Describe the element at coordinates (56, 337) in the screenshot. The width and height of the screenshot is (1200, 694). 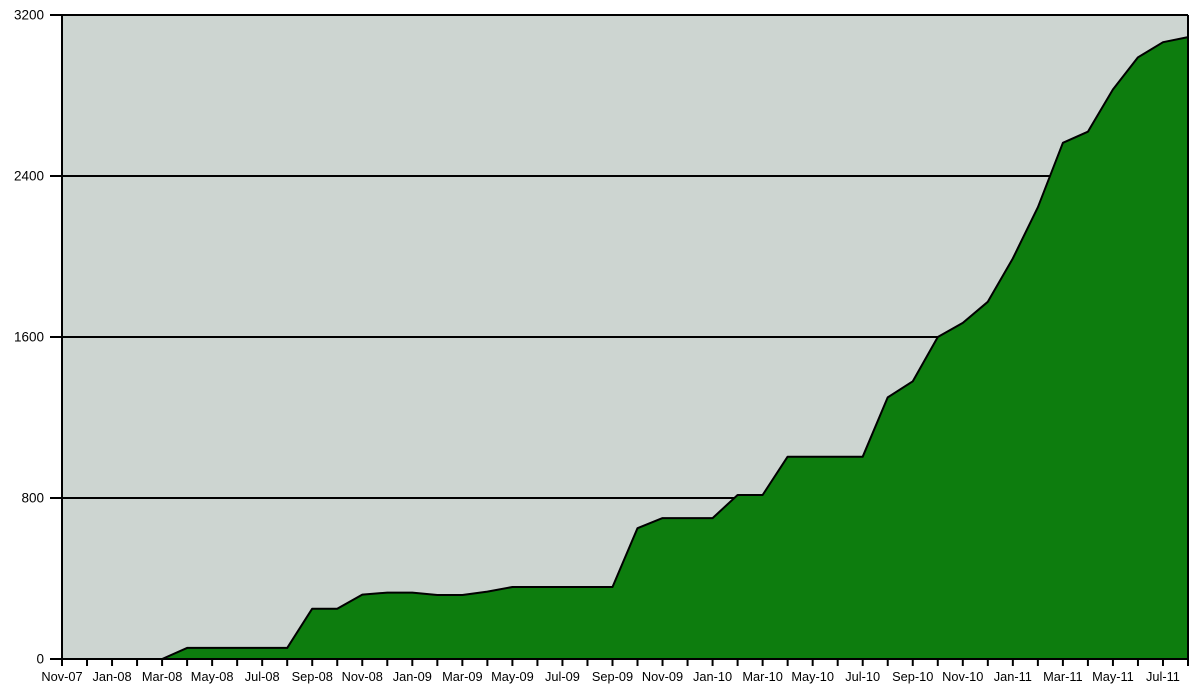
I see `y-axis-ticks` at that location.